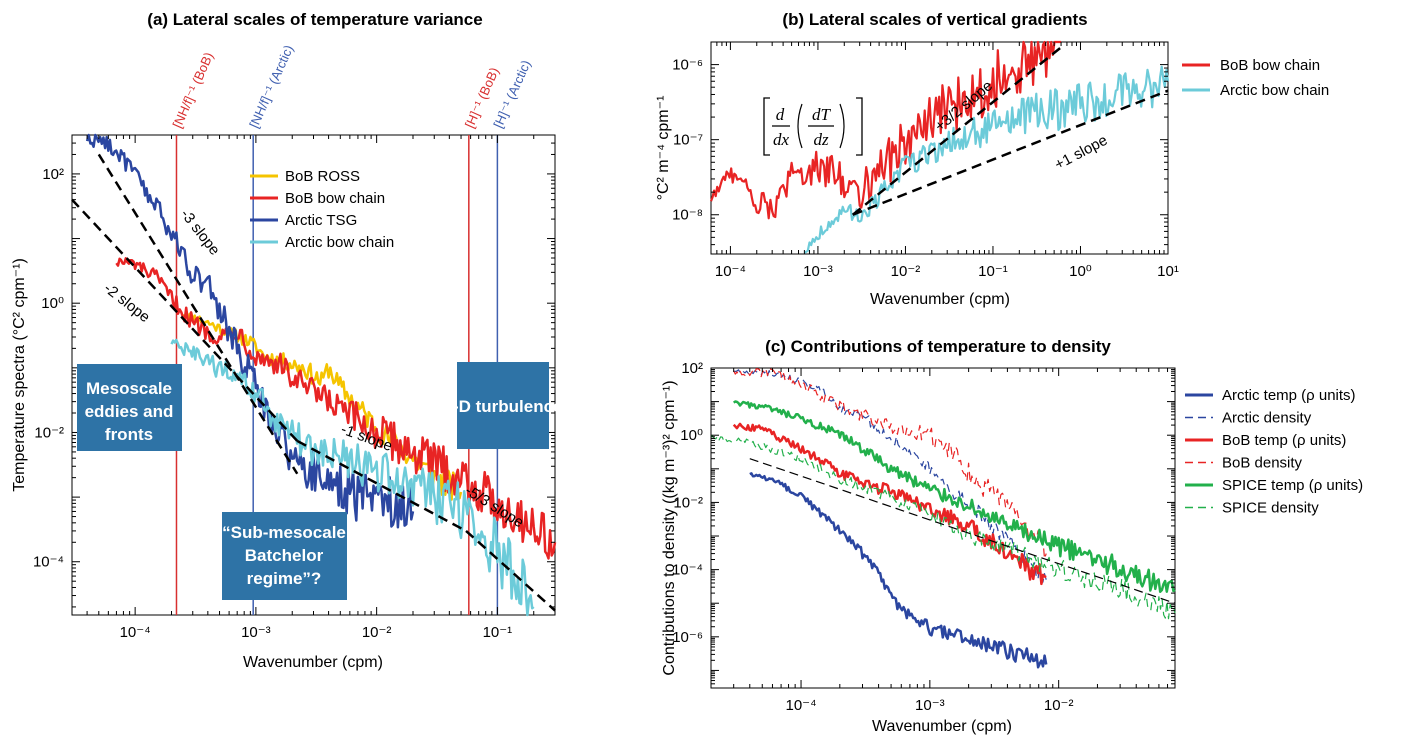  What do you see at coordinates (940, 299) in the screenshot?
I see `panel-b-xlabel: Wavenumber (cpm)` at bounding box center [940, 299].